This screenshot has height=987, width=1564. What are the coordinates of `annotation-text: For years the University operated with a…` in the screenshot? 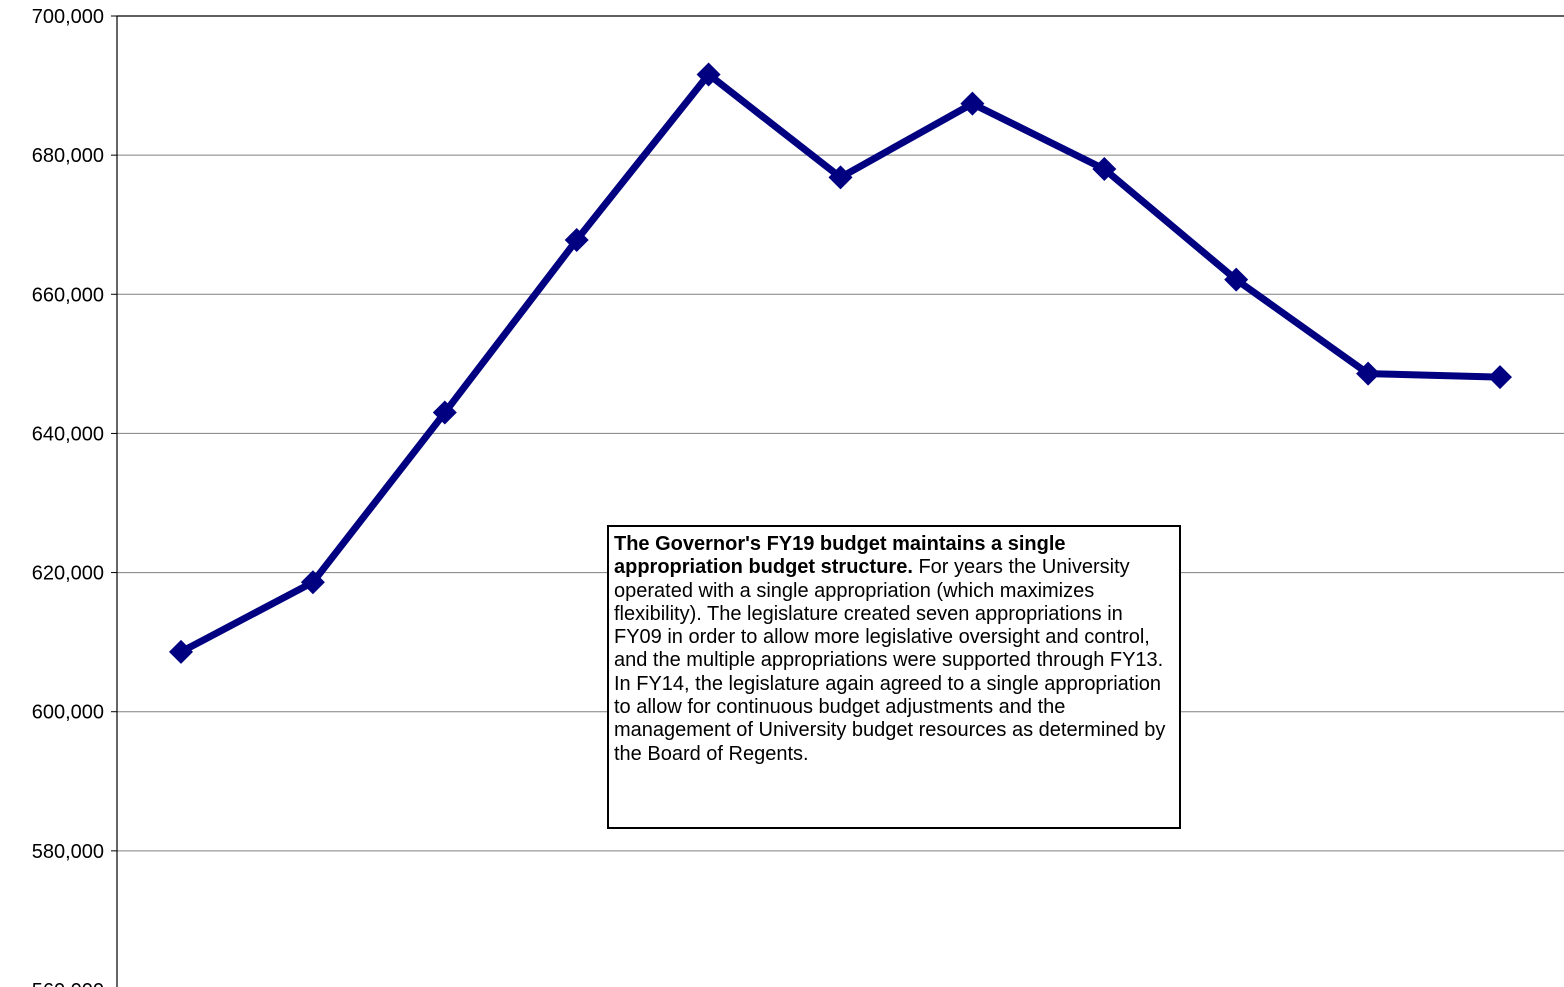 It's located at (890, 660).